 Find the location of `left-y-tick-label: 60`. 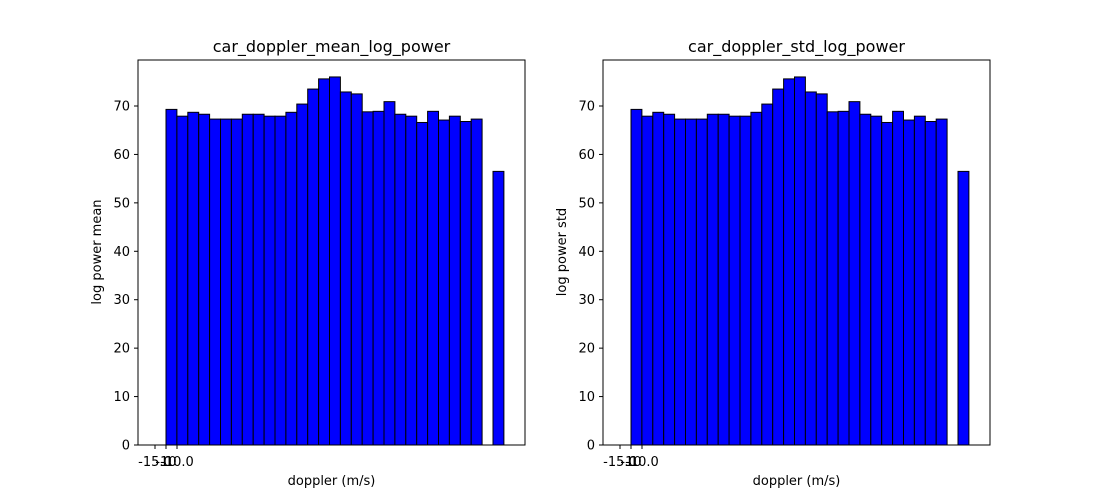

left-y-tick-label: 60 is located at coordinates (121, 155).